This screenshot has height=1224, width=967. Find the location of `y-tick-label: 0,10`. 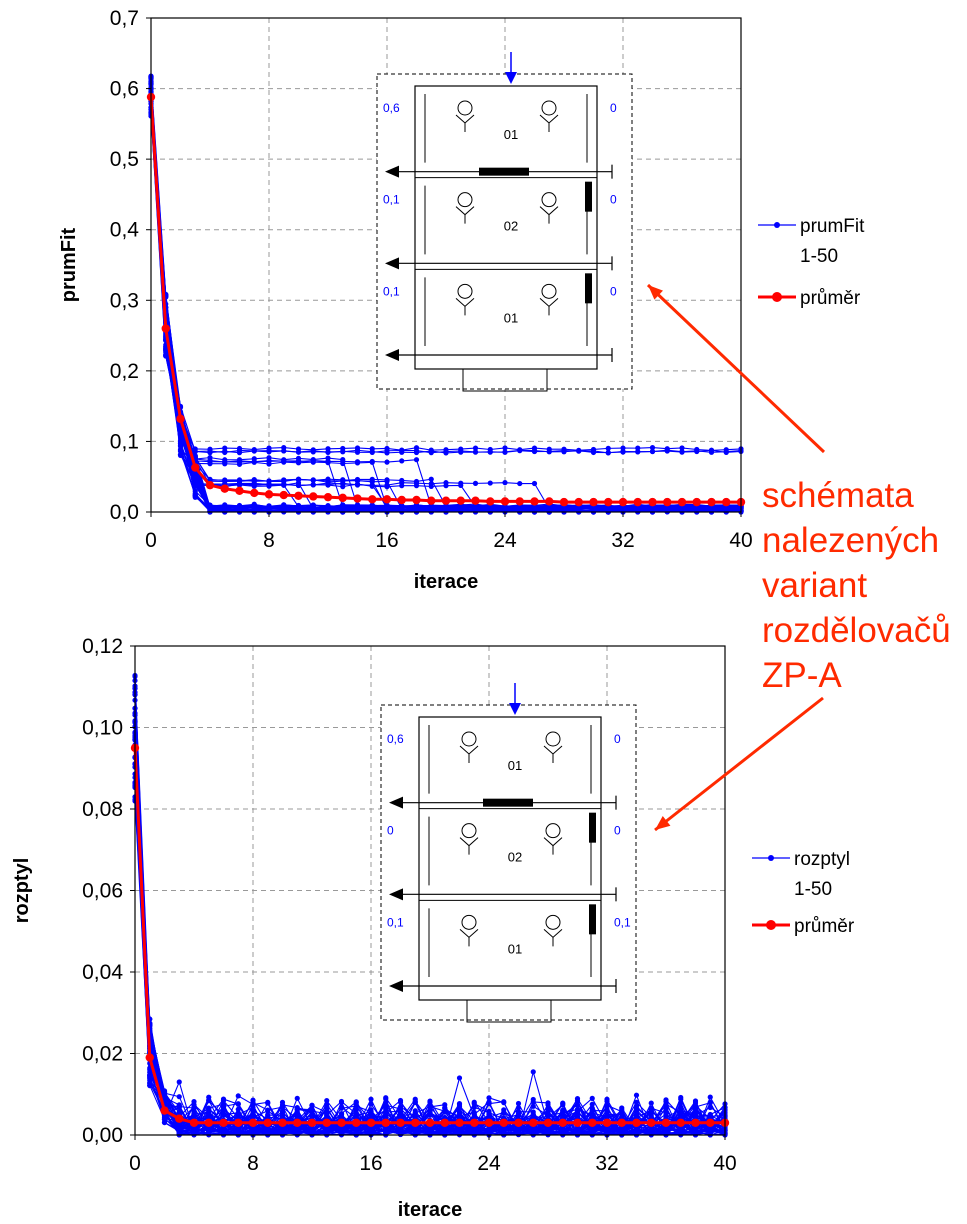

y-tick-label: 0,10 is located at coordinates (102, 728).